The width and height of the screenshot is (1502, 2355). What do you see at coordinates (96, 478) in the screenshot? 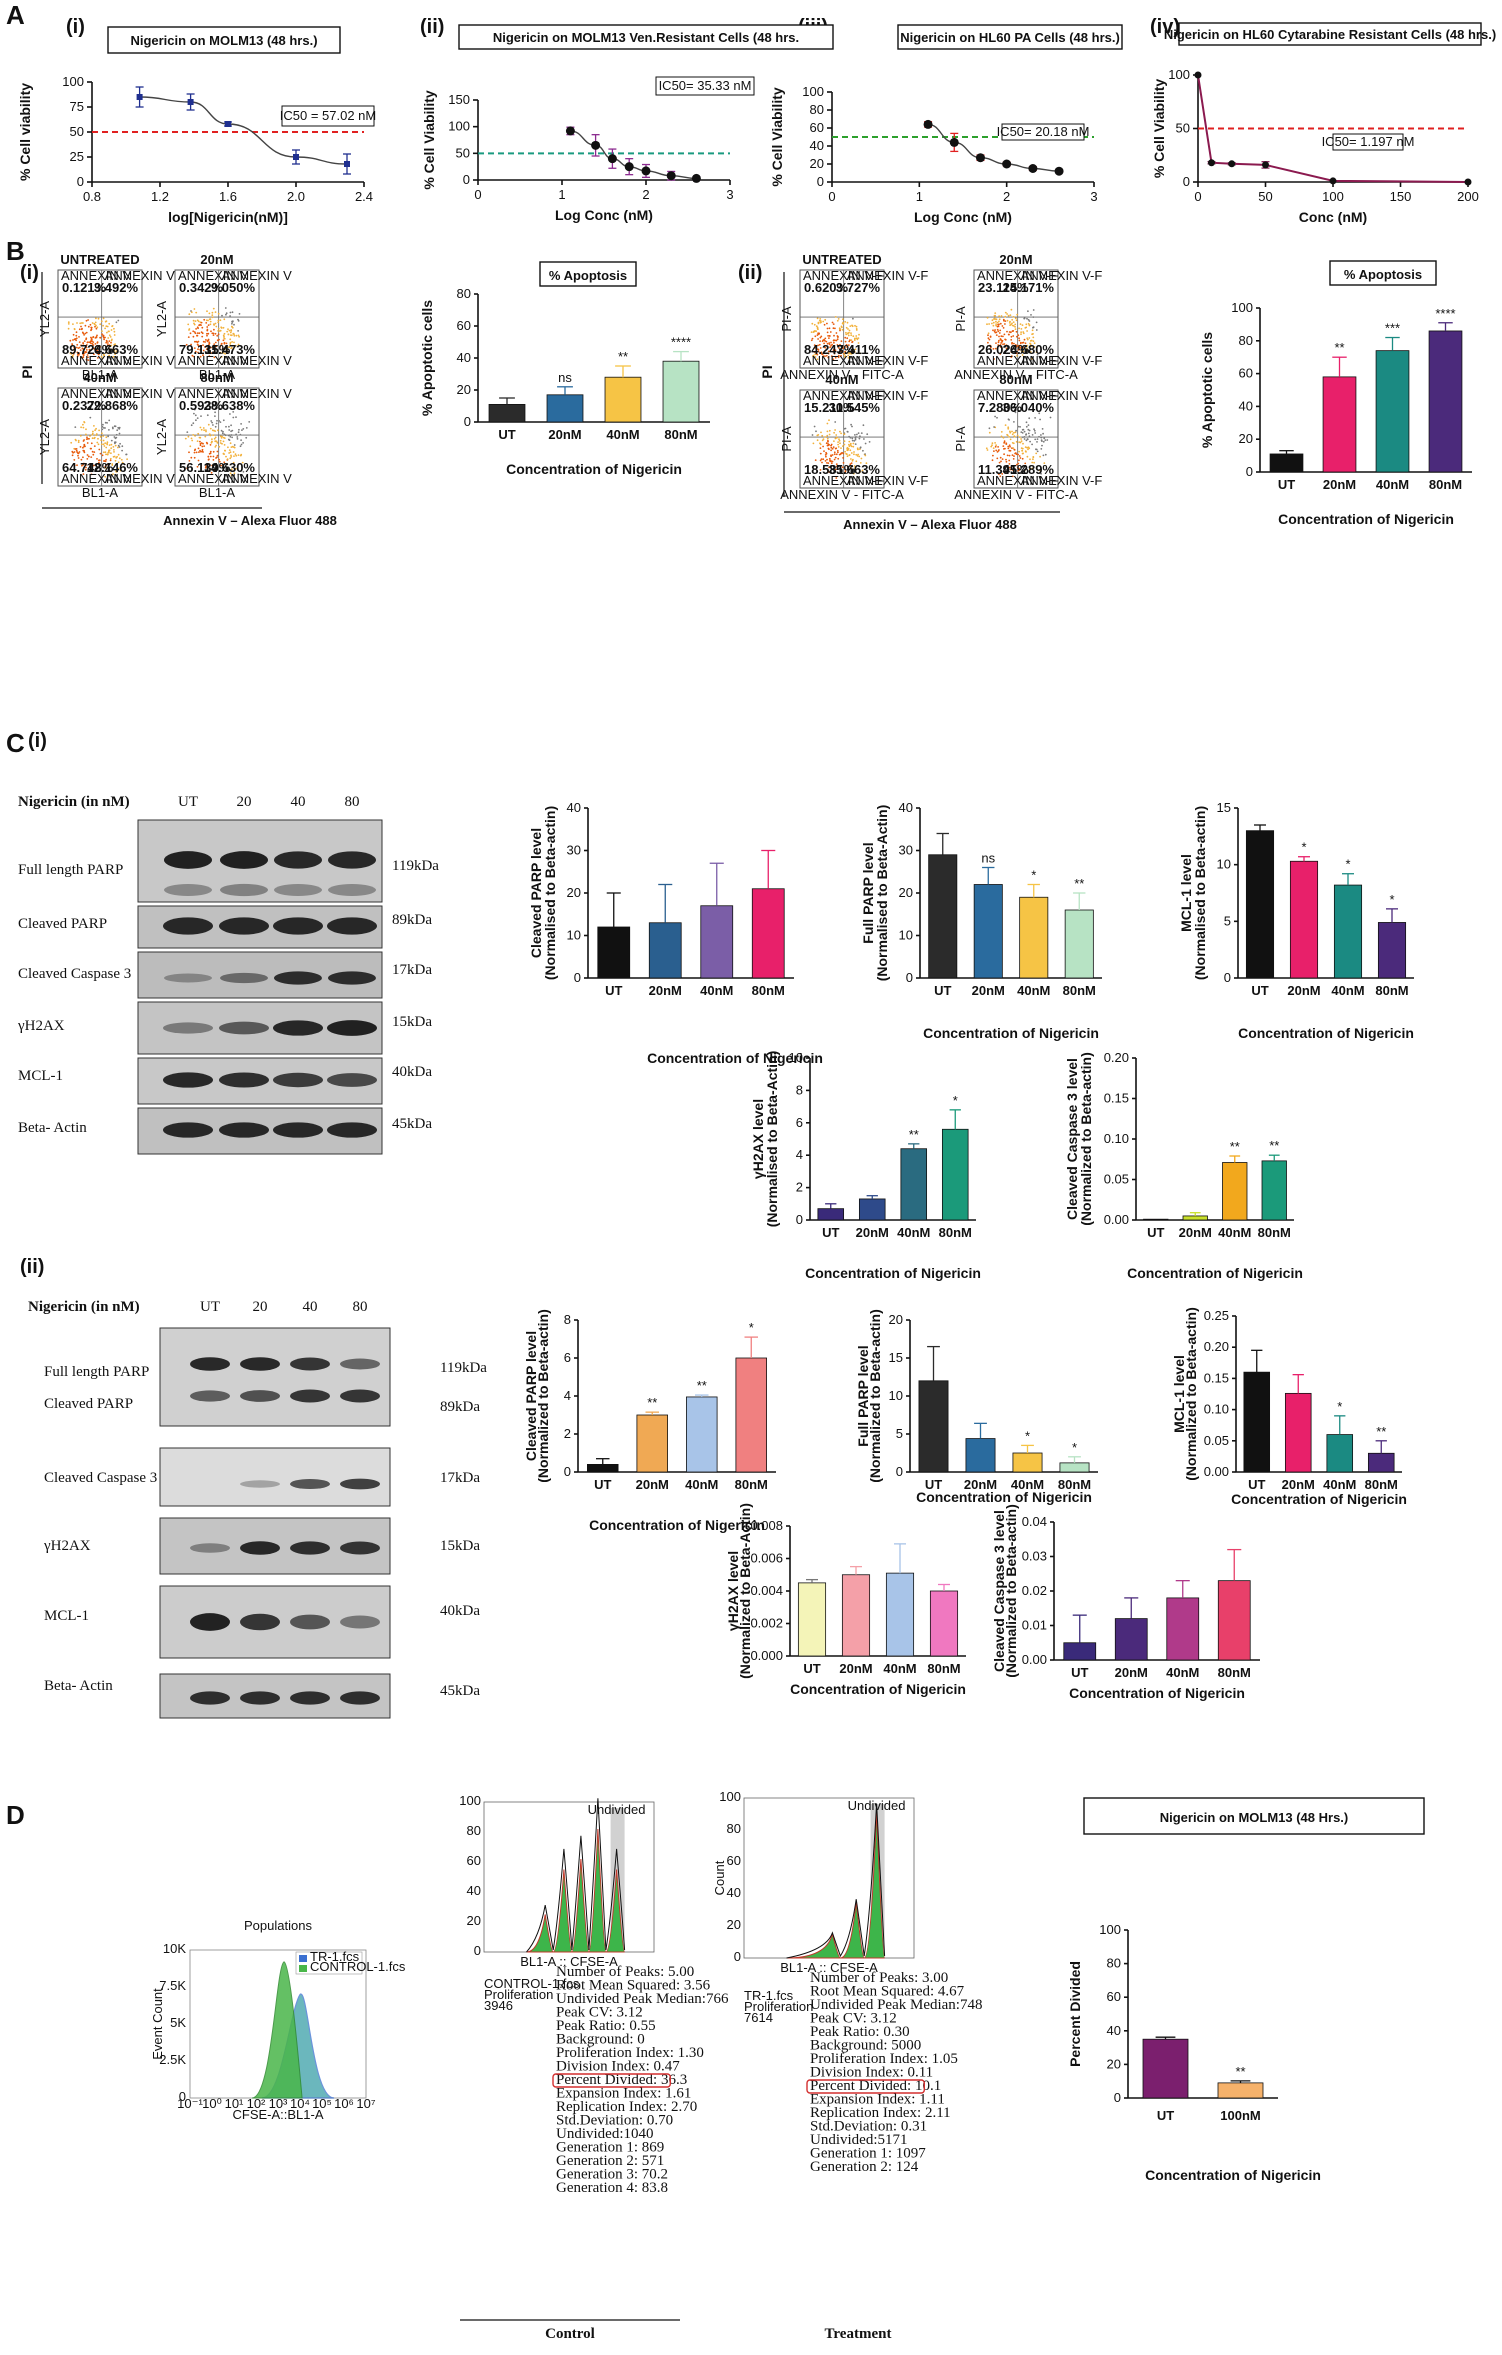
I see `quadrant-name: ANNEXIN V` at bounding box center [96, 478].